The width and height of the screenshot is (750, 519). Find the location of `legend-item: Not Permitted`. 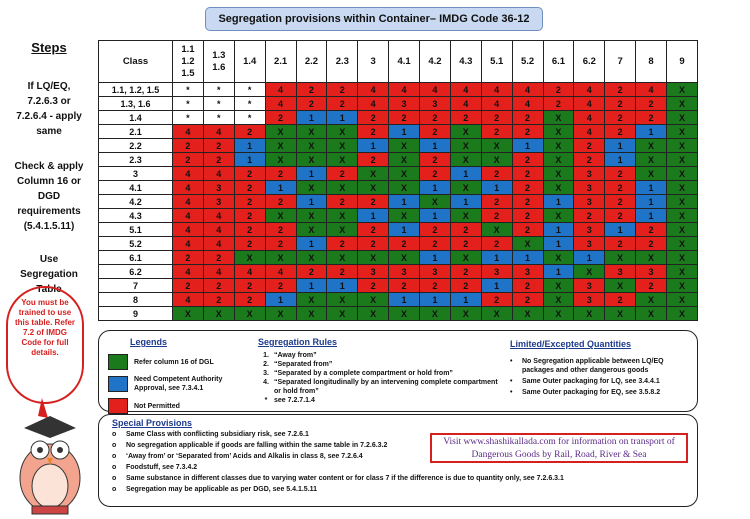

legend-item: Not Permitted is located at coordinates (178, 406).